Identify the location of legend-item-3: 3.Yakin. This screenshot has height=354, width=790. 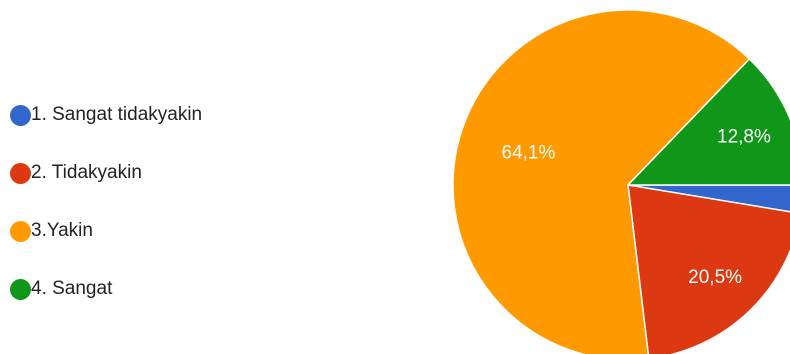
(106, 231).